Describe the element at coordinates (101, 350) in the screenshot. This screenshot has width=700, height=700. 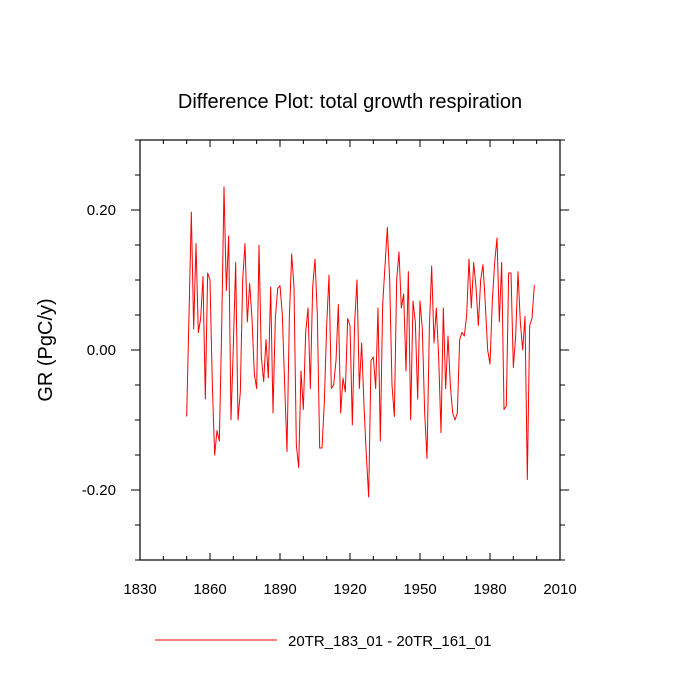
I see `y-tick-label: 0.00` at that location.